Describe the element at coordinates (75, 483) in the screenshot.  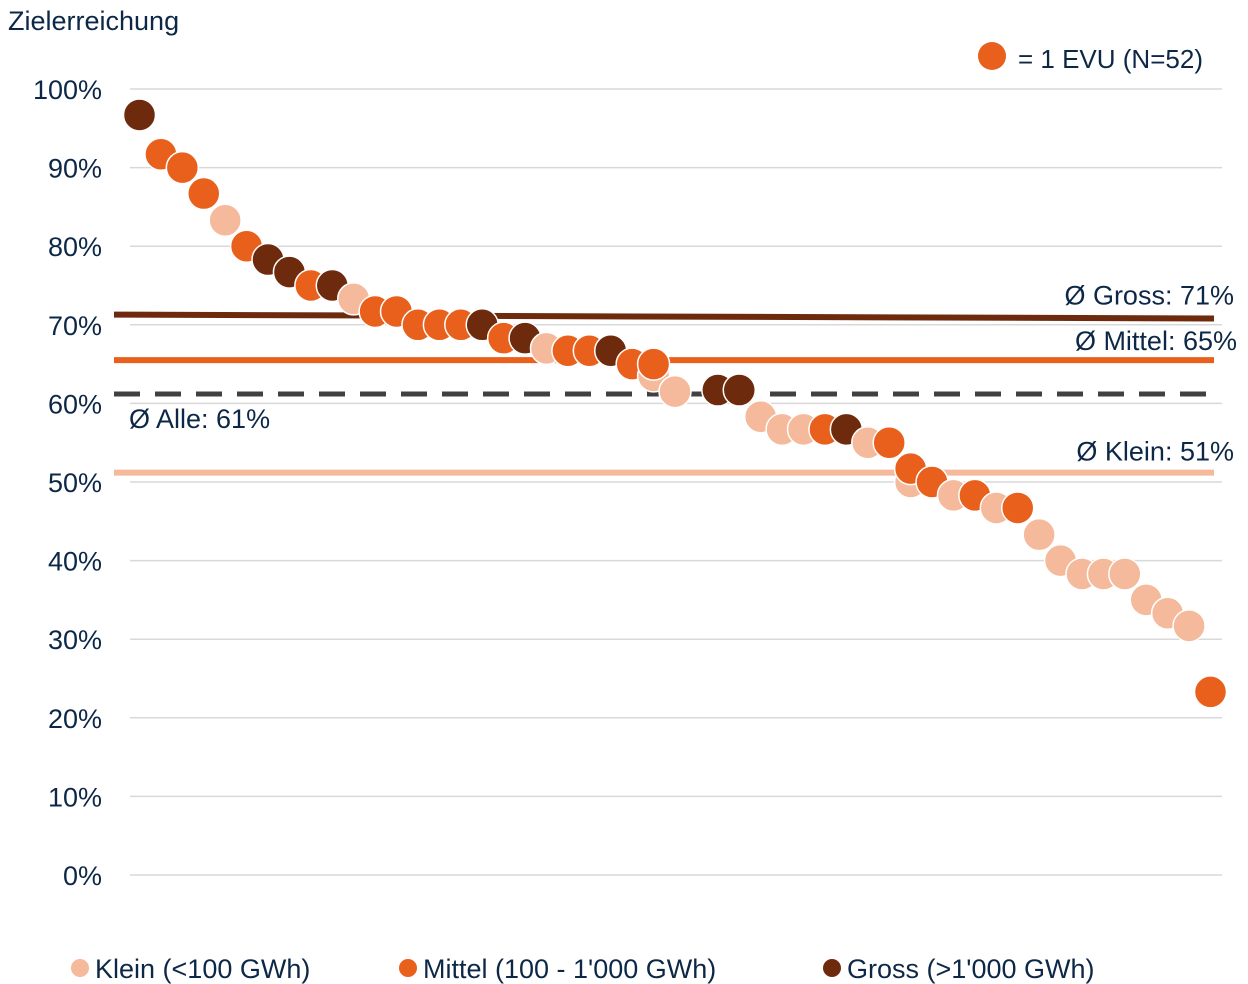
I see `y-tick-label: 50%` at that location.